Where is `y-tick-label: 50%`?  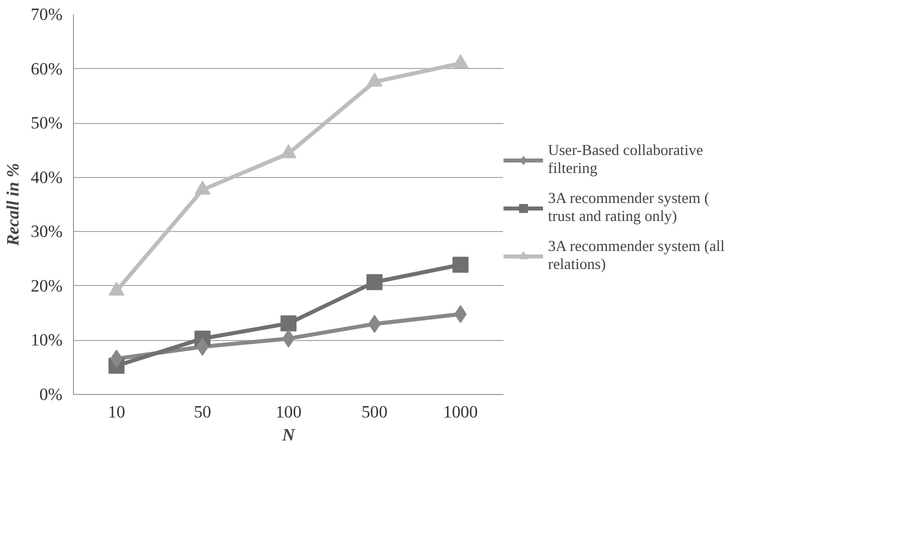
y-tick-label: 50% is located at coordinates (46, 123).